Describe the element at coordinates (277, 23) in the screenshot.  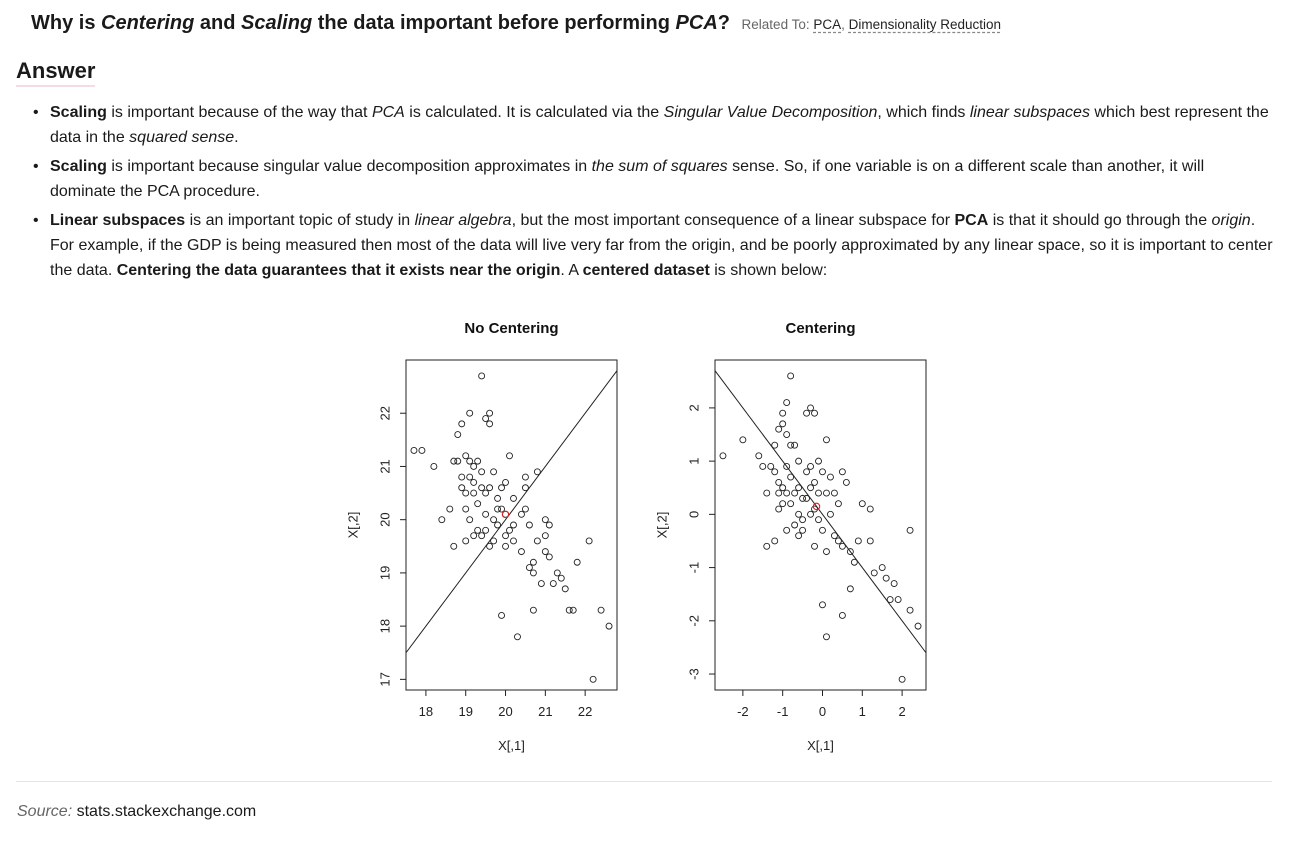
I see `title-emphasis: Scaling` at that location.